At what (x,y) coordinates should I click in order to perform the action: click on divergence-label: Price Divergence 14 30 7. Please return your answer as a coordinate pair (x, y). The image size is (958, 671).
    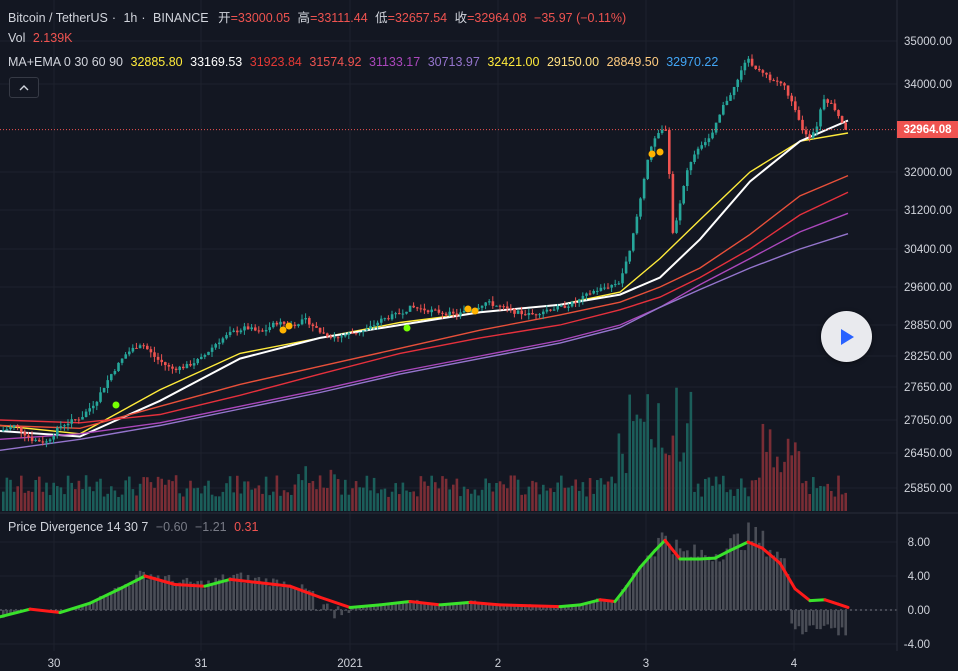
    Looking at the image, I should click on (78, 527).